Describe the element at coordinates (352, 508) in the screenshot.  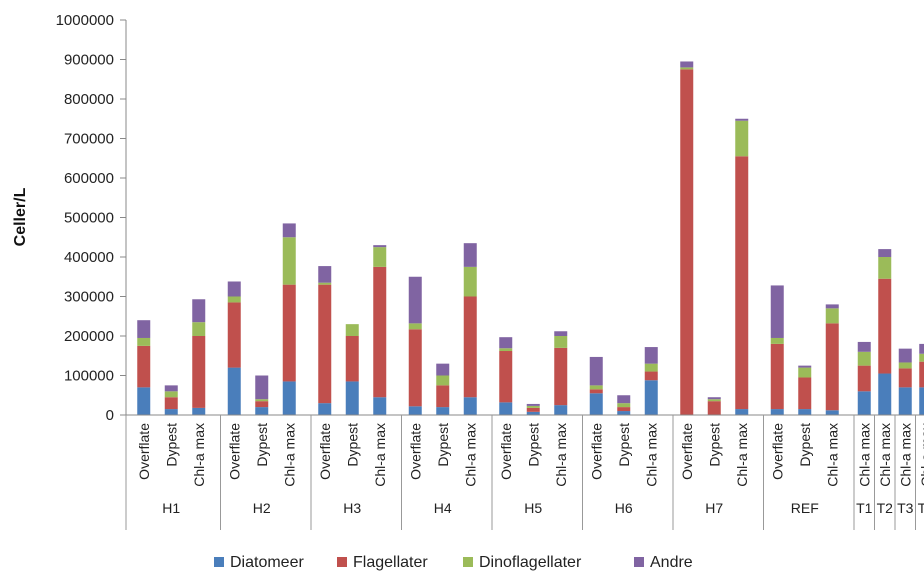
I see `group-label: H3` at that location.